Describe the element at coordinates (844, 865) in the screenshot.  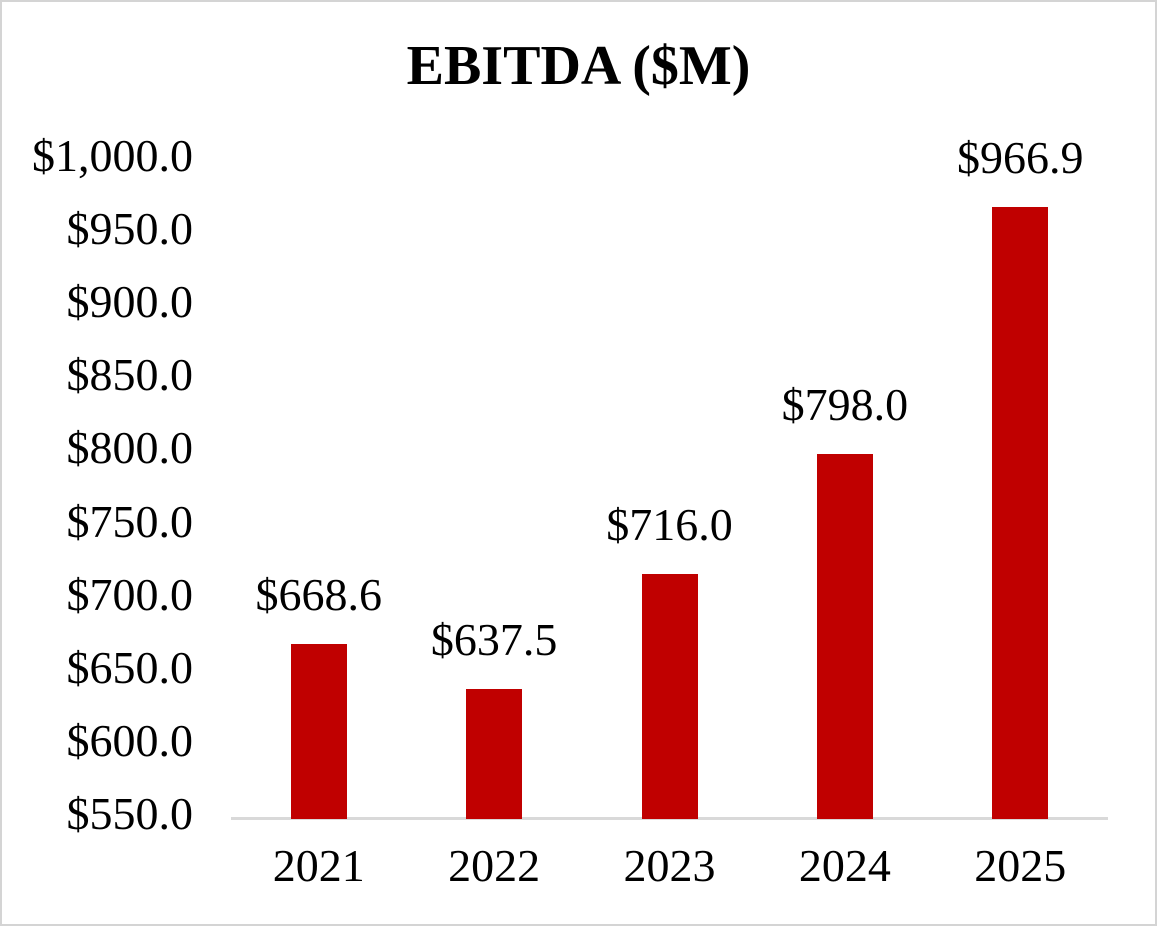
I see `x-category-label: 2024` at that location.